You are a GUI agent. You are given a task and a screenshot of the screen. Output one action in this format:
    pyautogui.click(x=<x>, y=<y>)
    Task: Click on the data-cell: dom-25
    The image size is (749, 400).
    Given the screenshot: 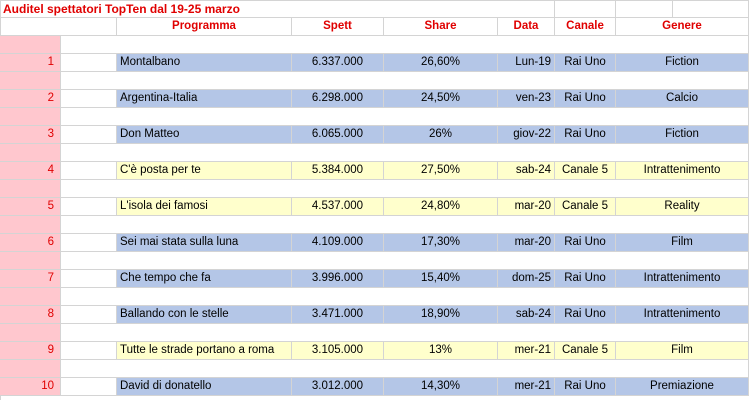 What is the action you would take?
    pyautogui.click(x=526, y=279)
    